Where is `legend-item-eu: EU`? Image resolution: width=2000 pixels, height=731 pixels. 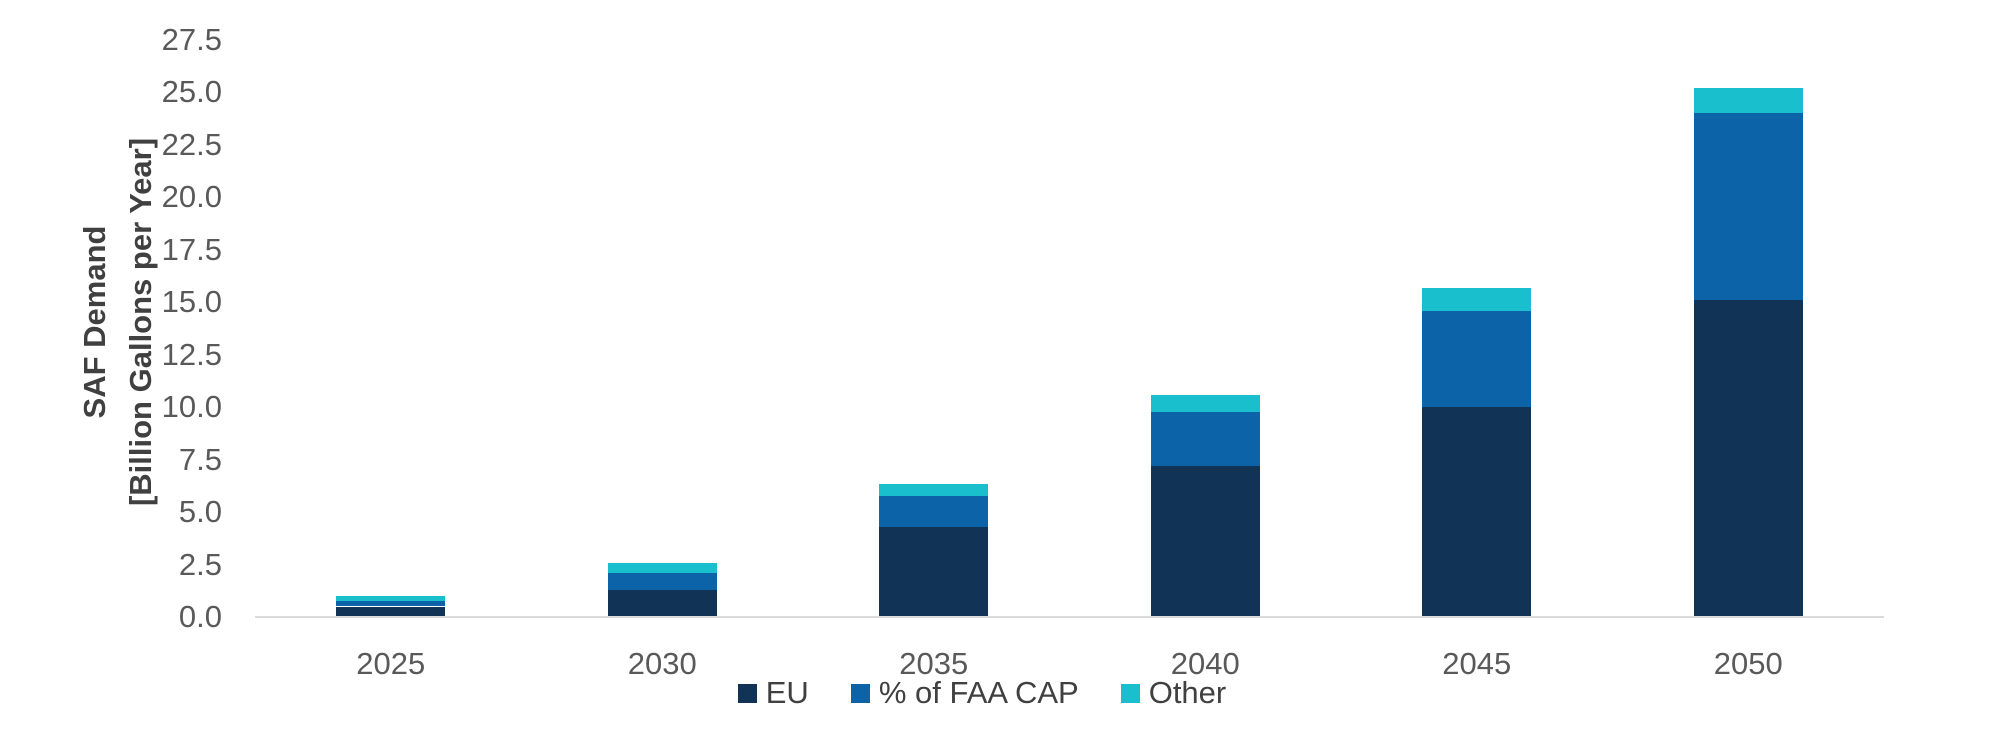 legend-item-eu: EU is located at coordinates (773, 692).